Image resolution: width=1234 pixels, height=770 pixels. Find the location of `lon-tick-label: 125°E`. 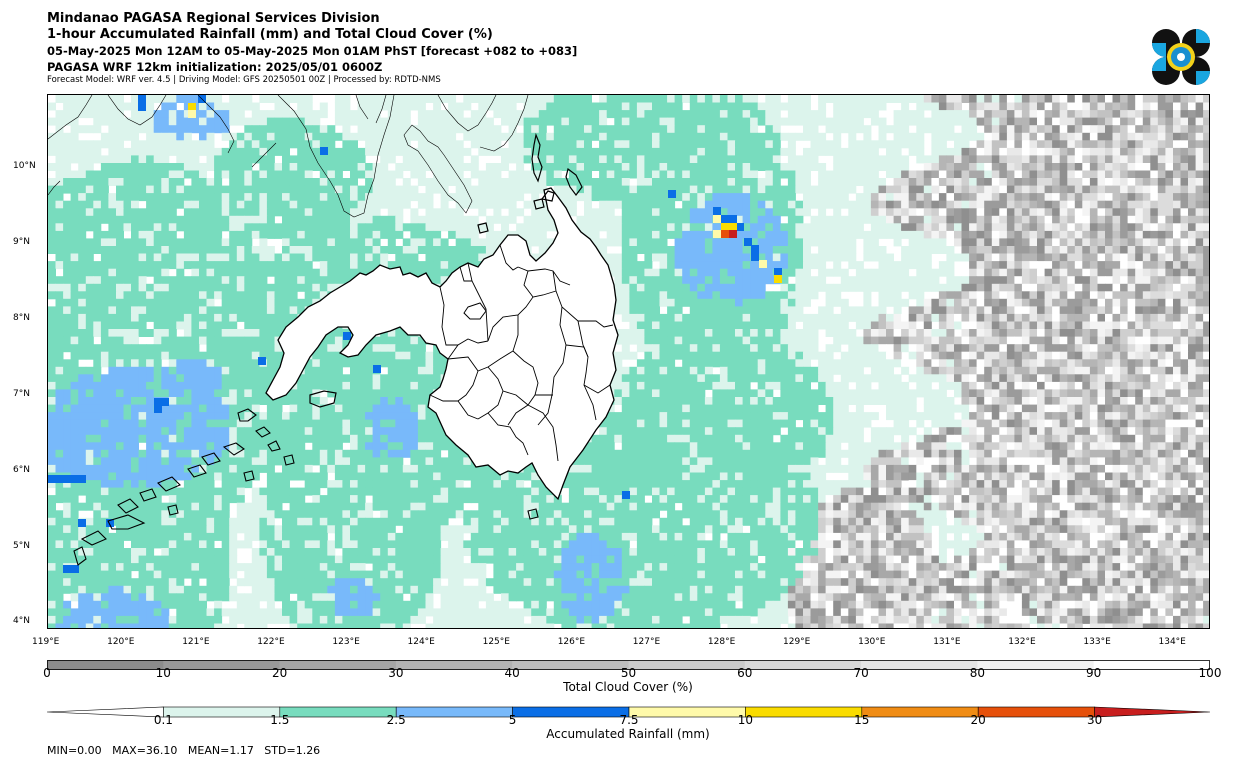

lon-tick-label: 125°E is located at coordinates (496, 642).